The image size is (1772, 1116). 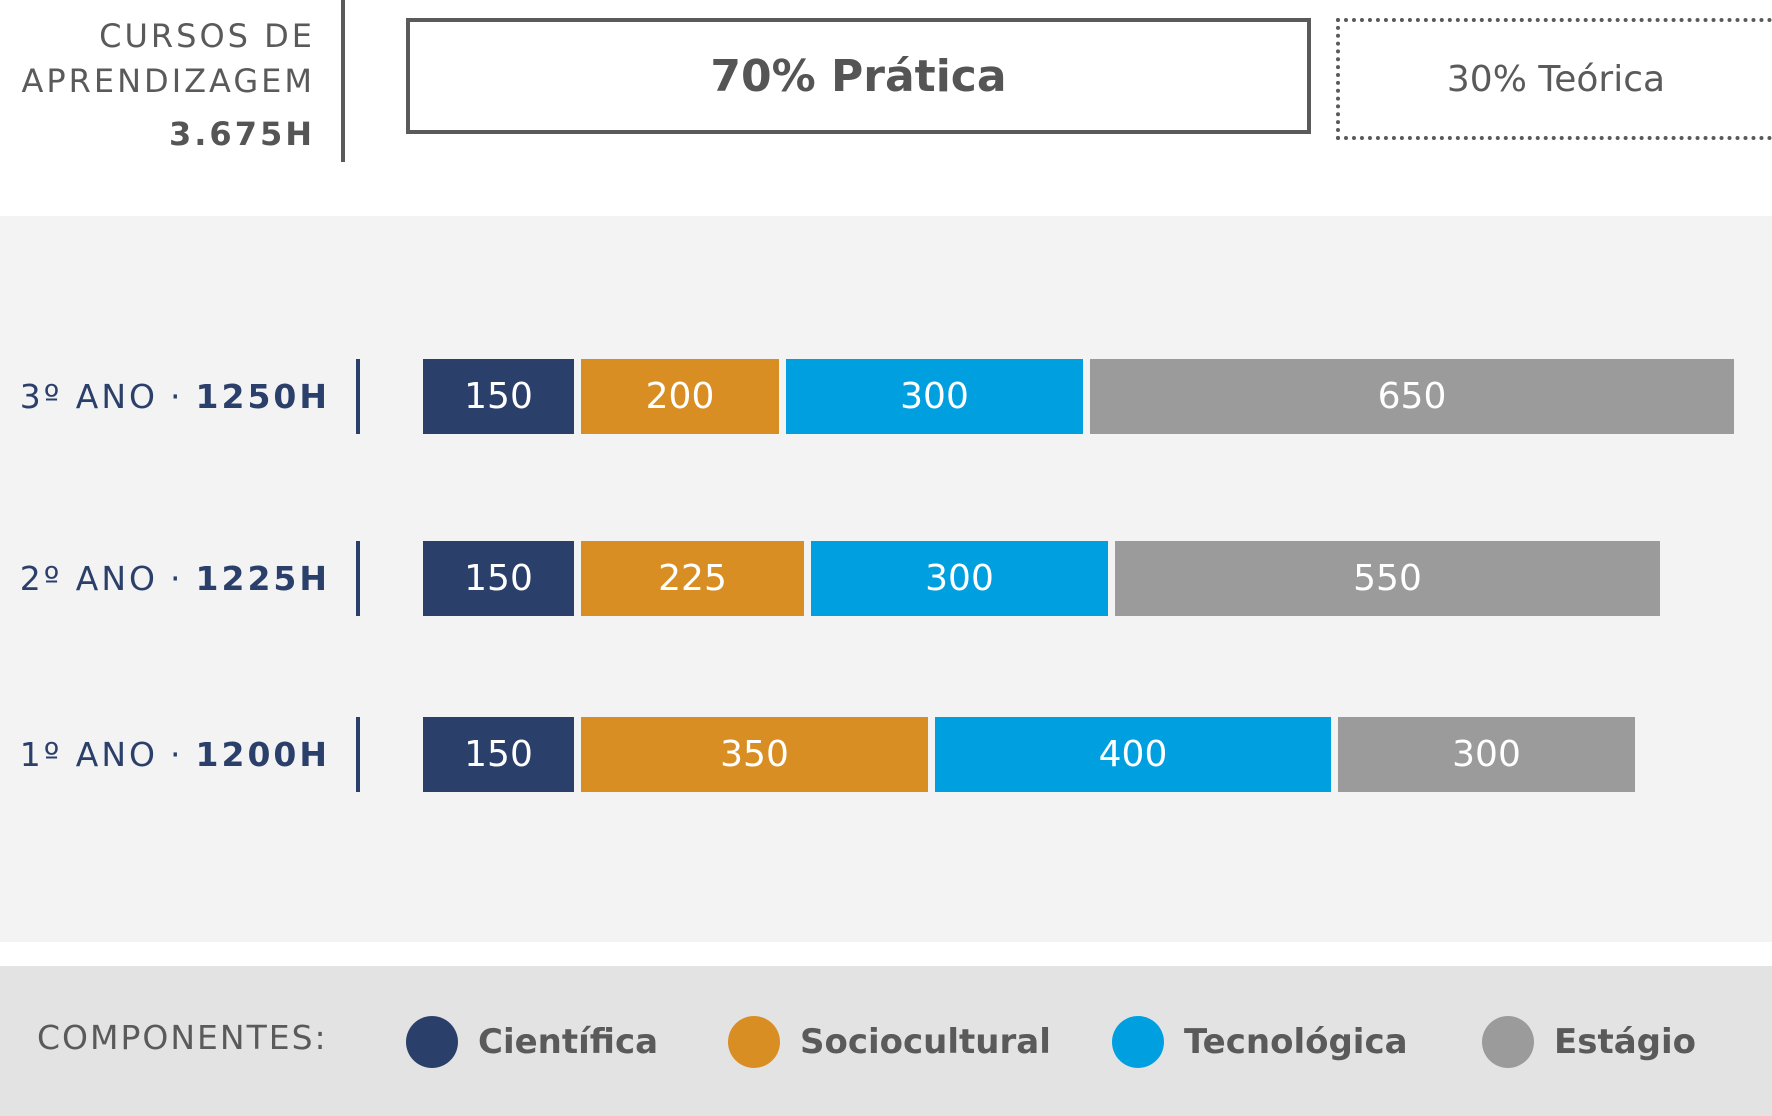 I want to click on bar-segment-sociocultural: 350, so click(x=754, y=754).